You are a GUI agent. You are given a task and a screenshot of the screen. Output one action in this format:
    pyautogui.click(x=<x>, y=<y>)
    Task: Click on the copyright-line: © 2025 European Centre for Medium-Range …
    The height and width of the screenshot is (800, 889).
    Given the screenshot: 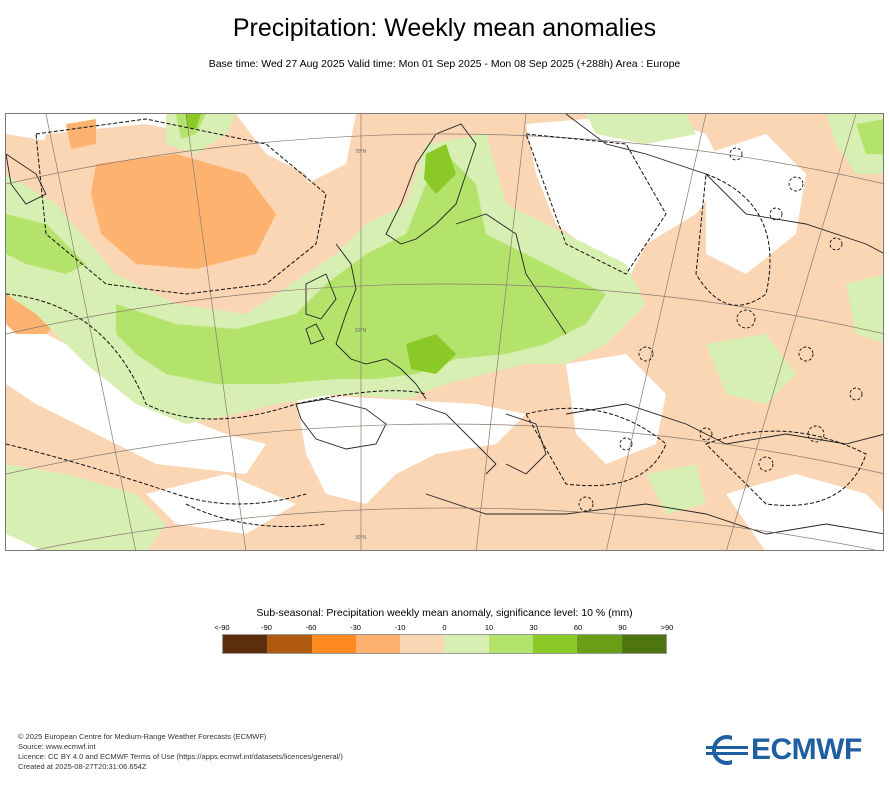 What is the action you would take?
    pyautogui.click(x=142, y=736)
    